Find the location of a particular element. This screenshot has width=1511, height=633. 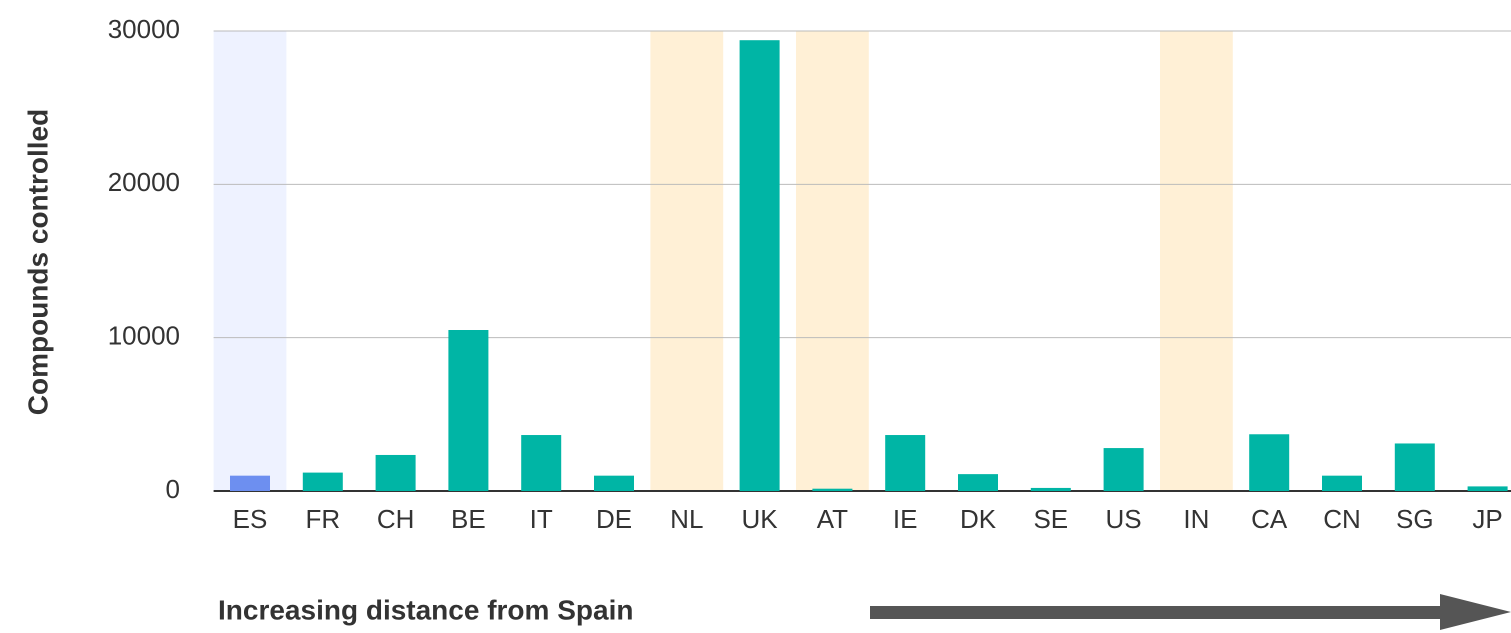

arrow is located at coordinates (1190, 612).